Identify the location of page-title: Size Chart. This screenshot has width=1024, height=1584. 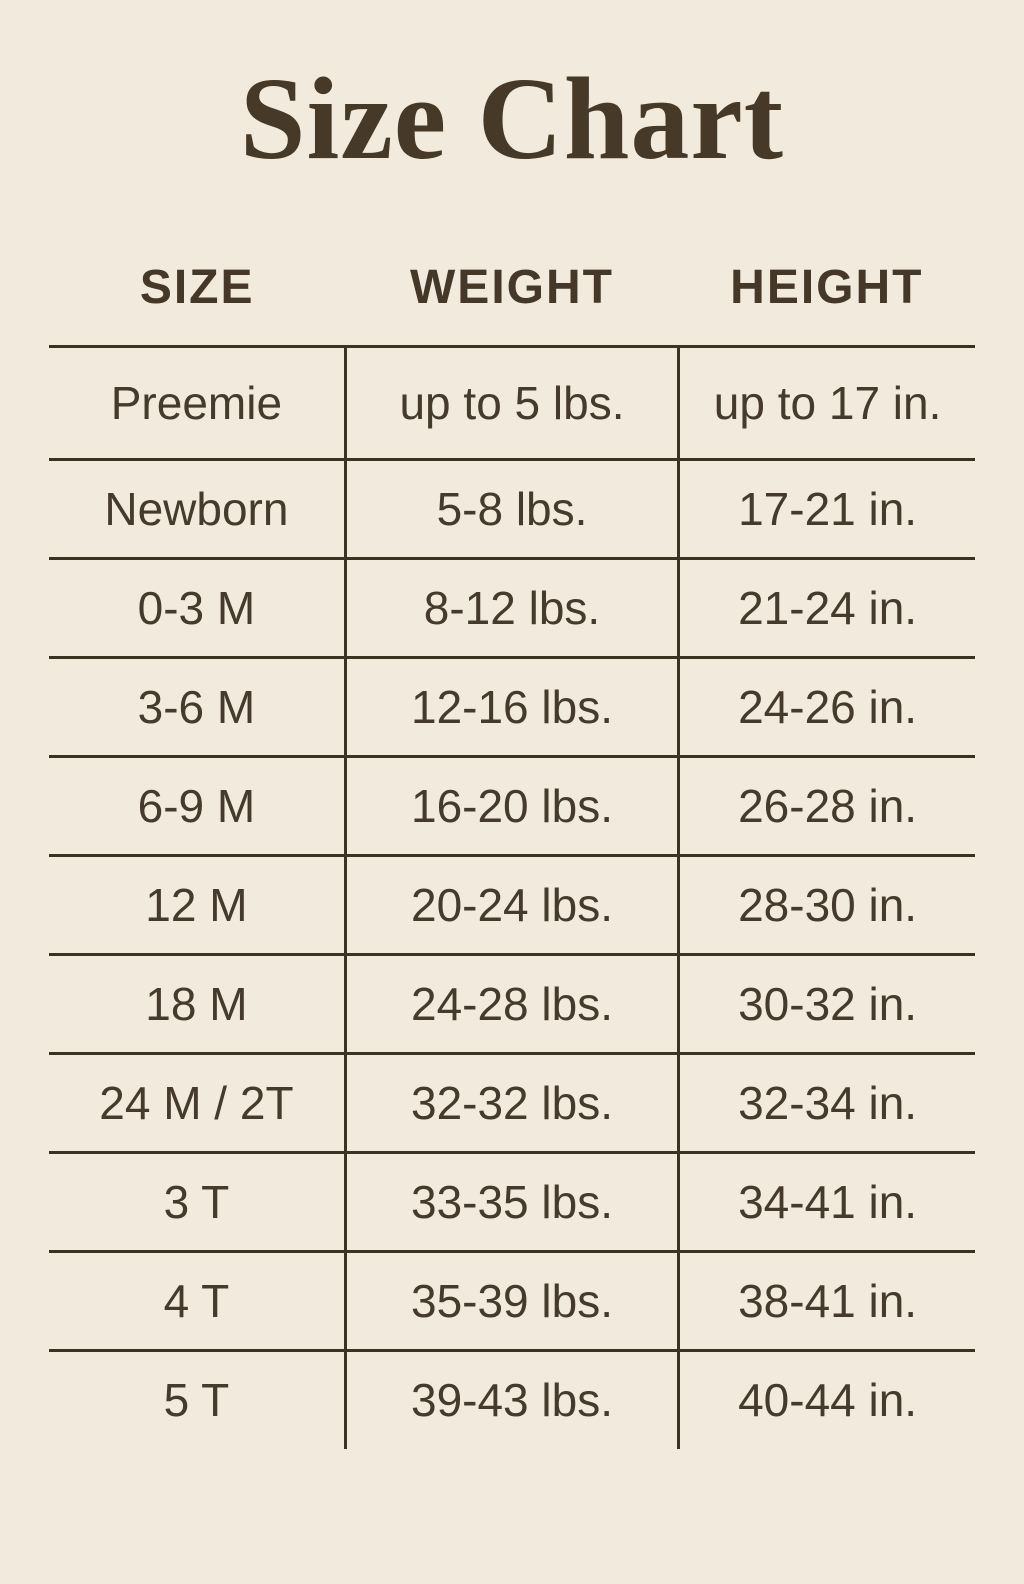
(512, 118).